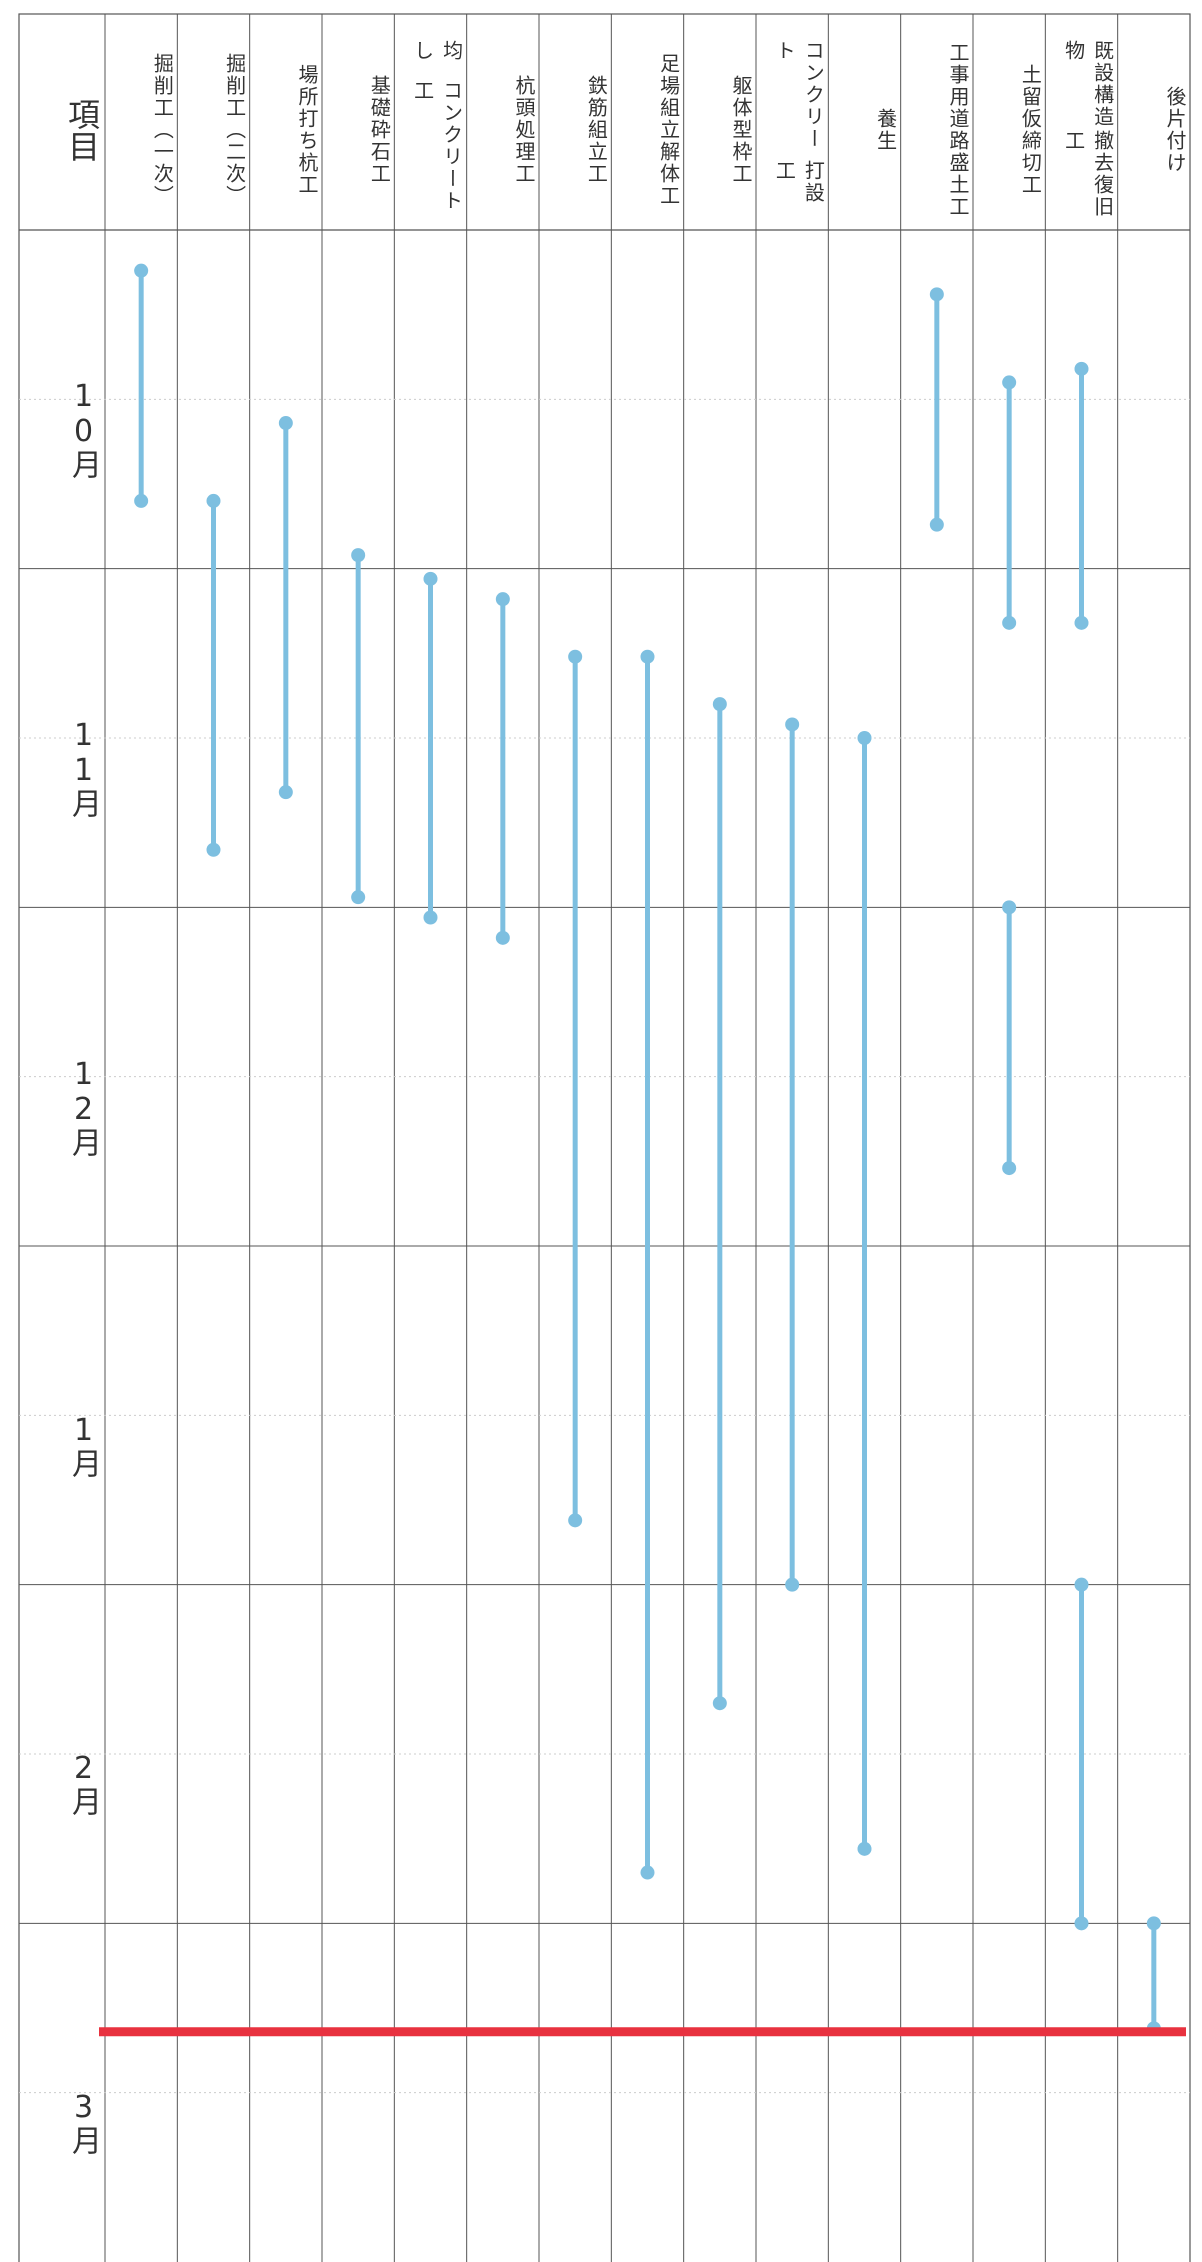  What do you see at coordinates (62, 1784) in the screenshot?
I see `month-label: 2月` at bounding box center [62, 1784].